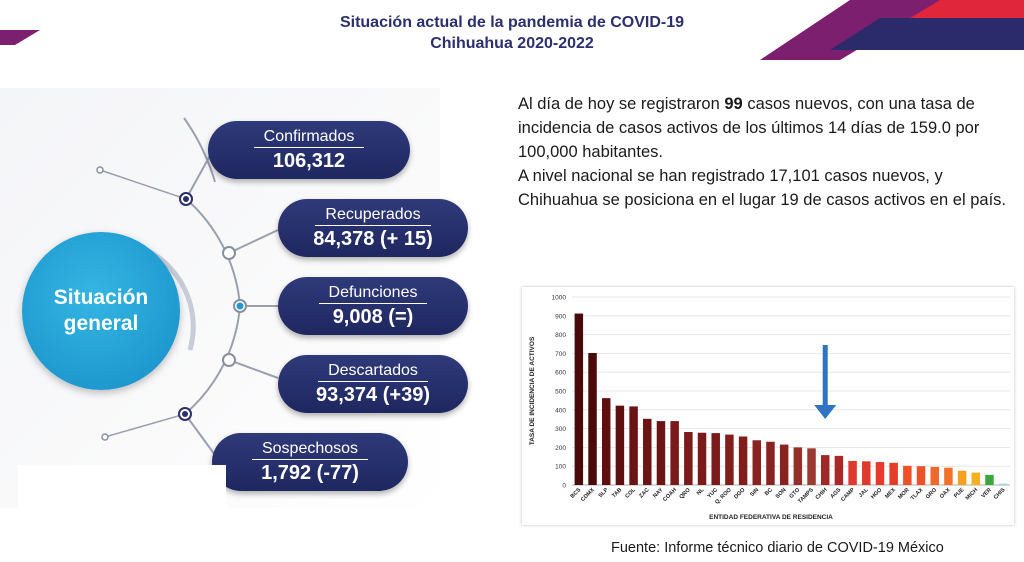 The width and height of the screenshot is (1024, 562). What do you see at coordinates (769, 492) in the screenshot?
I see `x-tick-label: BC` at bounding box center [769, 492].